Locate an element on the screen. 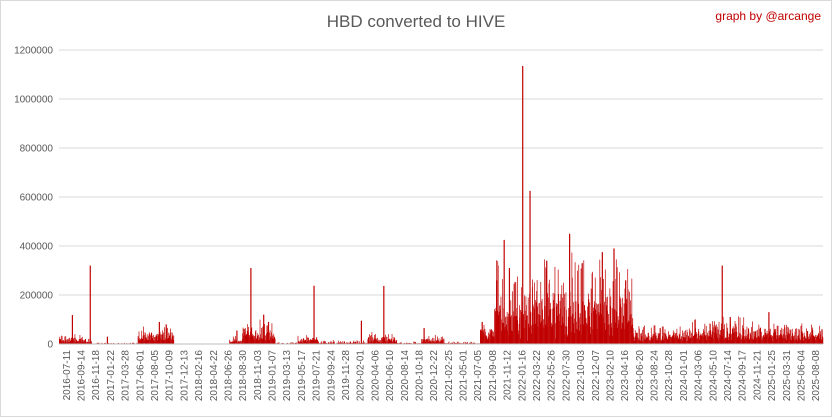 The height and width of the screenshot is (417, 832). x-tick-label: 2021-02-25 is located at coordinates (449, 376).